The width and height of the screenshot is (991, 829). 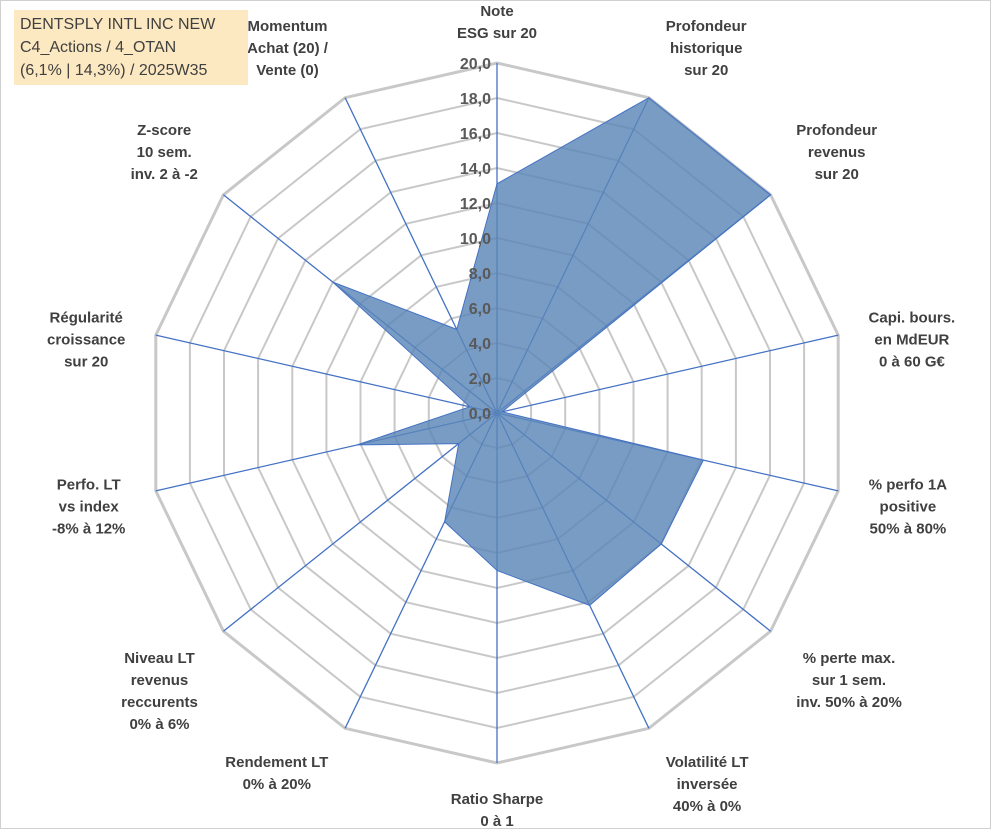 I want to click on radar-tick-labels: 0,0 2,0 4,0 6,0 8,0 10,0 12,0 14,0 16,0 18,0 20,0, so click(x=475, y=239).